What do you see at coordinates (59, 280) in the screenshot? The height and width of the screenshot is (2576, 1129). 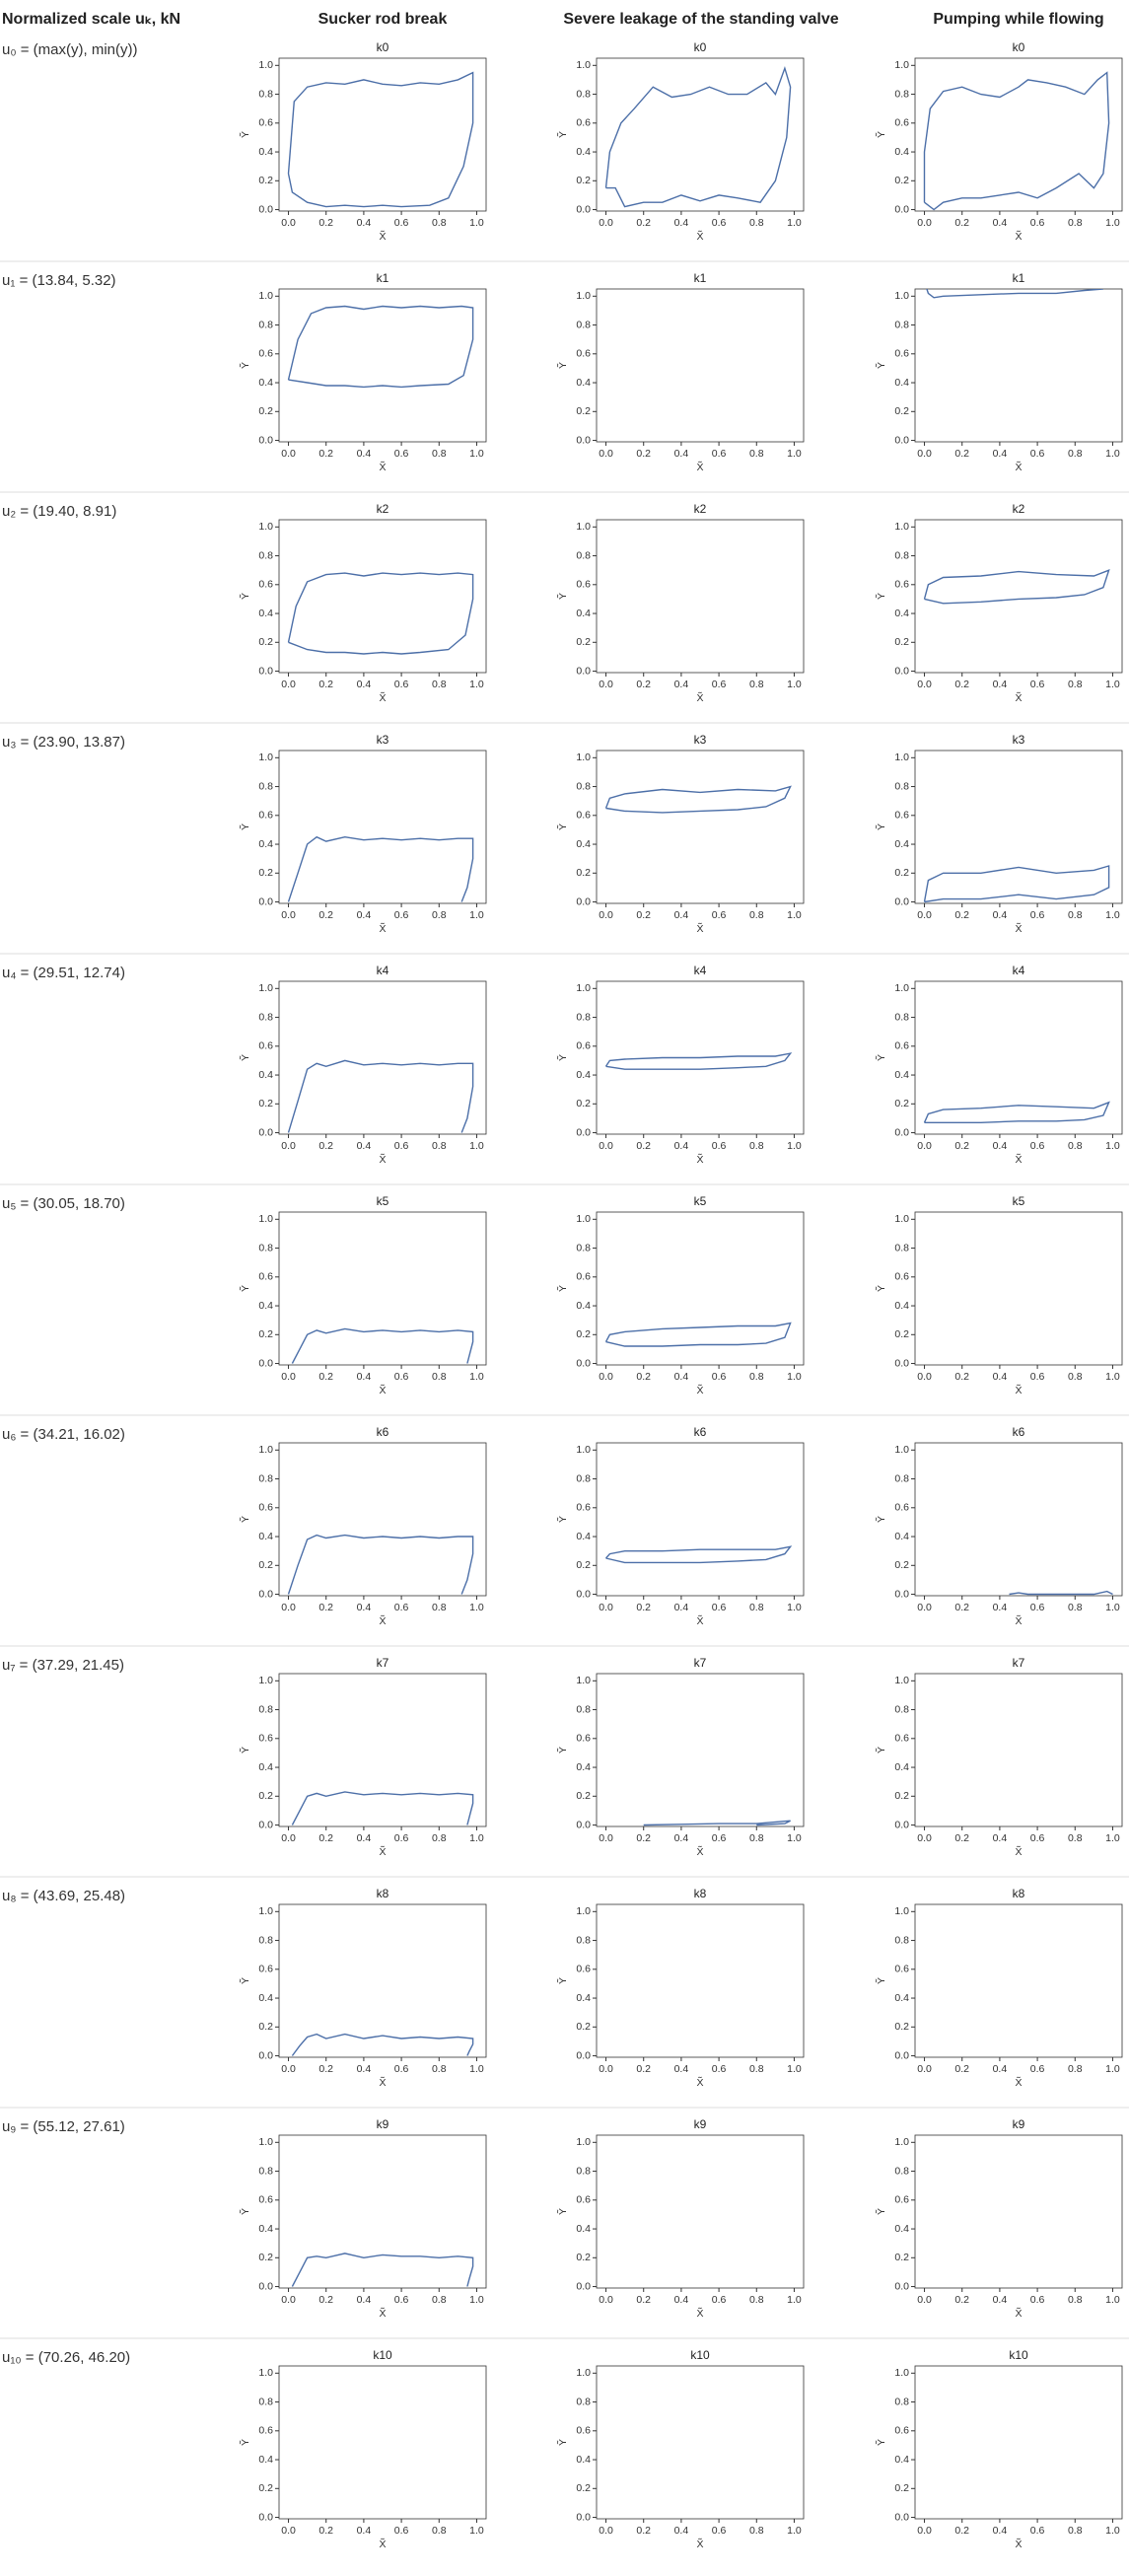 I see `row-label: u₁ = (13.84, 5.32)` at bounding box center [59, 280].